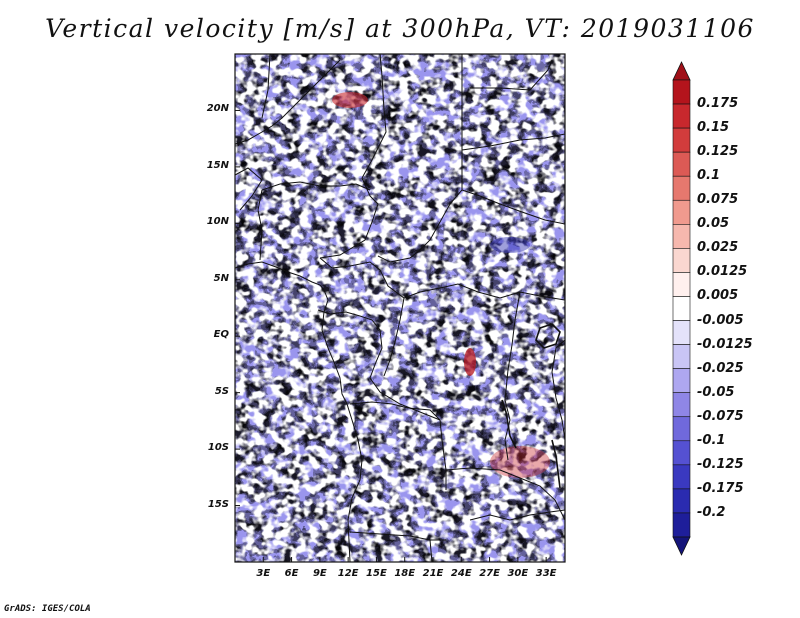  What do you see at coordinates (350, 100) in the screenshot?
I see `strong-updraft-sahara` at bounding box center [350, 100].